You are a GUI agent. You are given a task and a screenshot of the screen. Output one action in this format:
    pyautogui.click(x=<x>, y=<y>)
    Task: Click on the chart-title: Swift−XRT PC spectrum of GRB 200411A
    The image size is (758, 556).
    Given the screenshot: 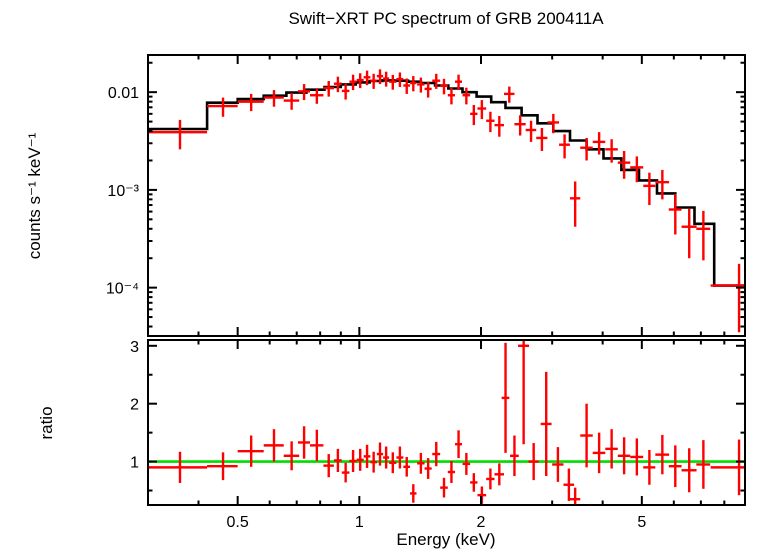 What is the action you would take?
    pyautogui.click(x=446, y=18)
    